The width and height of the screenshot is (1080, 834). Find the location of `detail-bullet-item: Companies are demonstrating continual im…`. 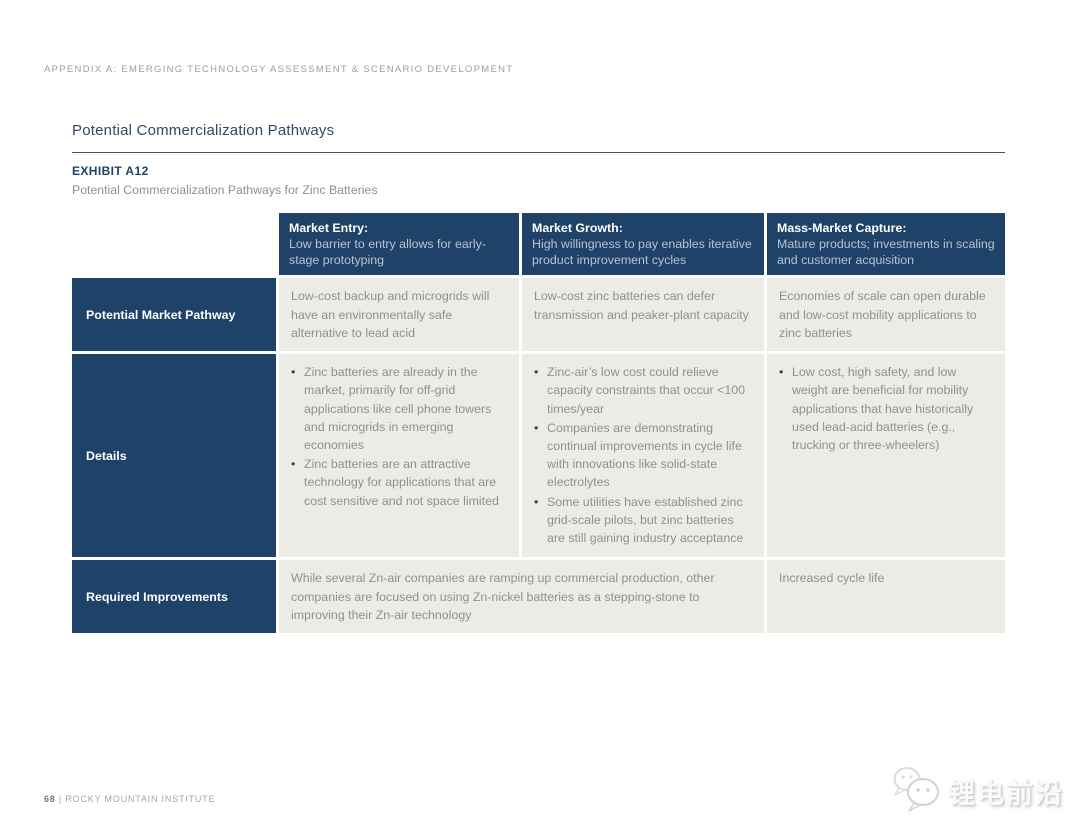

detail-bullet-item: Companies are demonstrating continual im… is located at coordinates (643, 455).